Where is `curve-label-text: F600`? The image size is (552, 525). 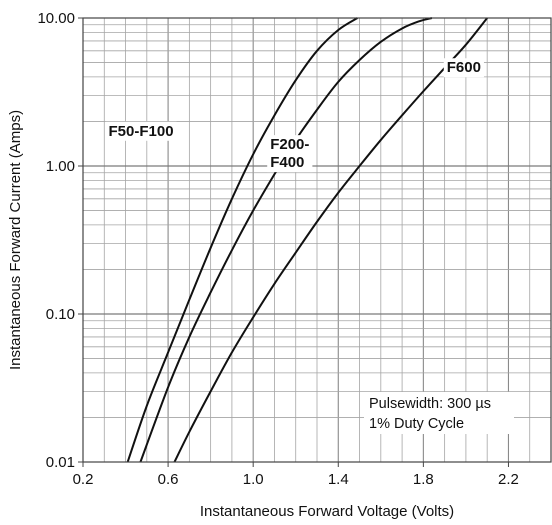 curve-label-text: F600 is located at coordinates (464, 67).